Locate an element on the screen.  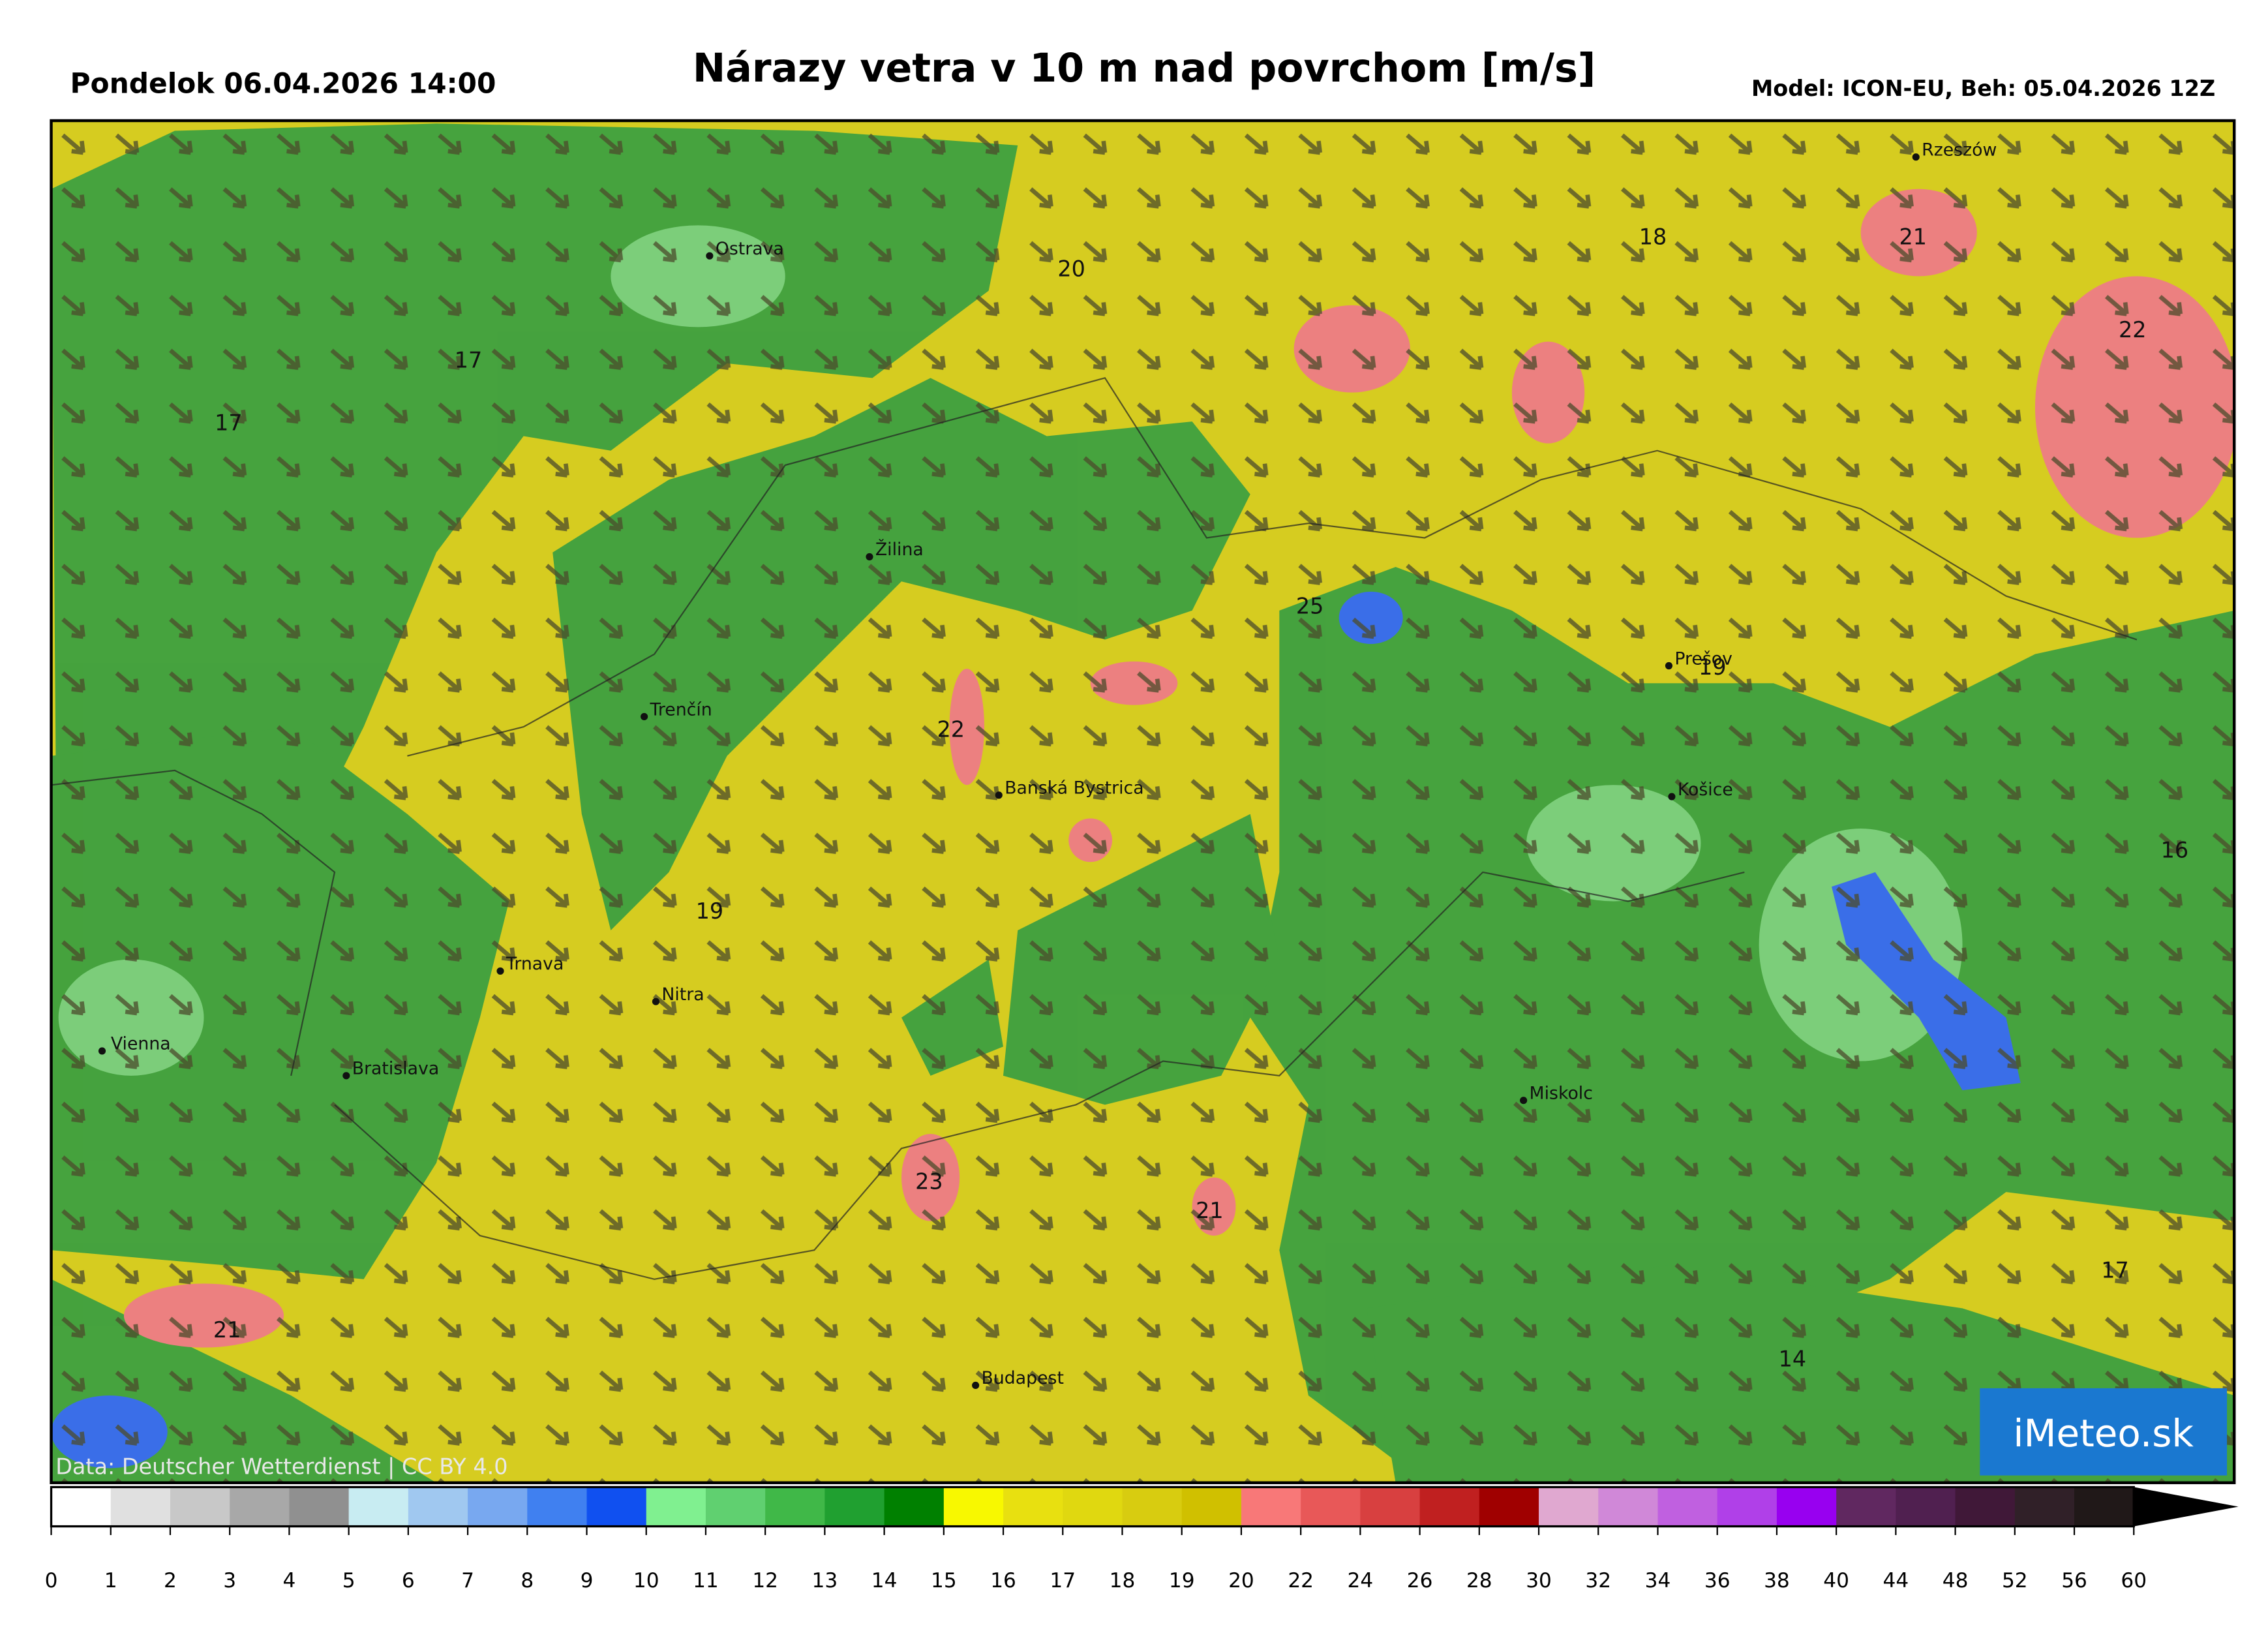
value-label: 19 is located at coordinates (710, 911).